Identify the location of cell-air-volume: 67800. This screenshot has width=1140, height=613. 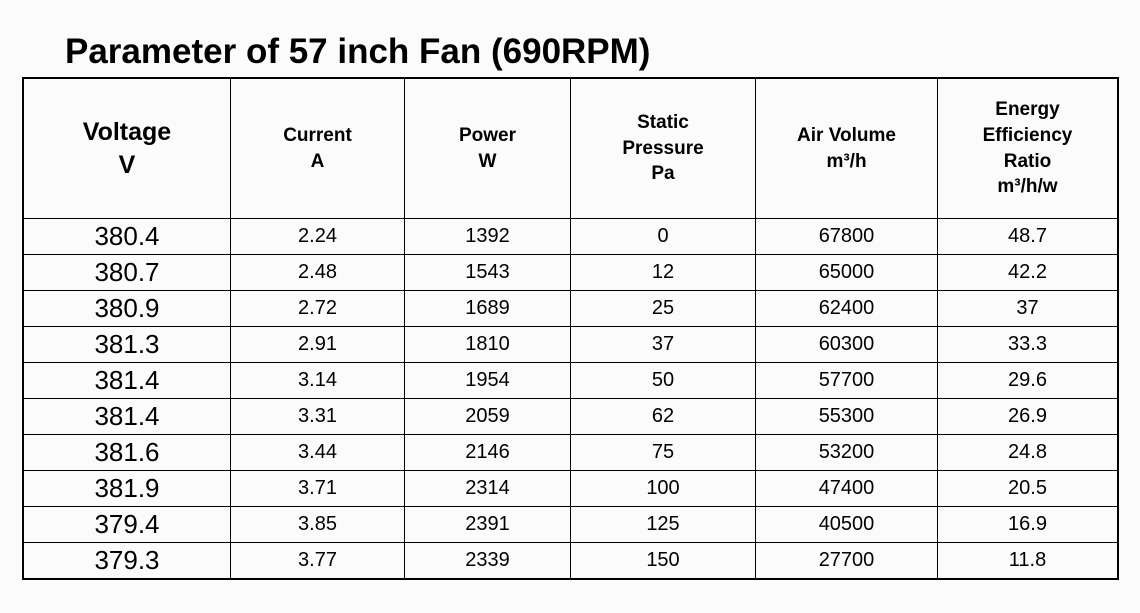
(846, 236).